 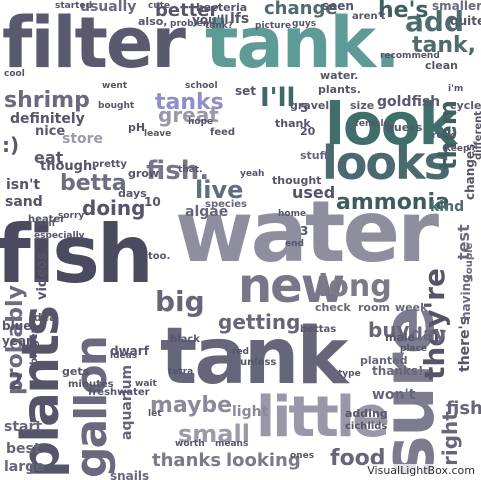 I want to click on cloud-word: feed, so click(x=223, y=132).